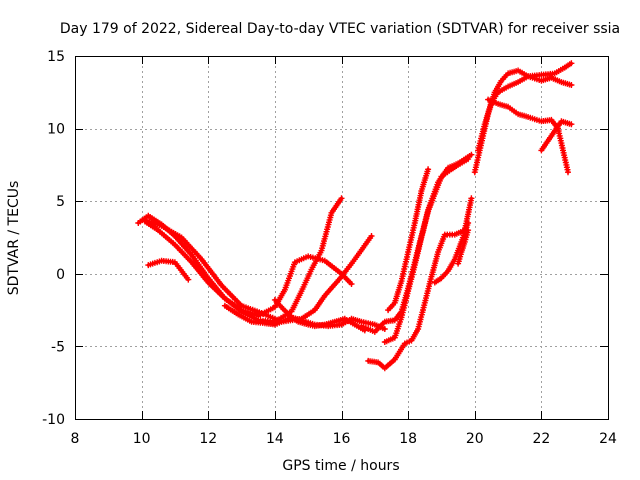 The height and width of the screenshot is (480, 640). I want to click on x-tick-label: 12, so click(208, 439).